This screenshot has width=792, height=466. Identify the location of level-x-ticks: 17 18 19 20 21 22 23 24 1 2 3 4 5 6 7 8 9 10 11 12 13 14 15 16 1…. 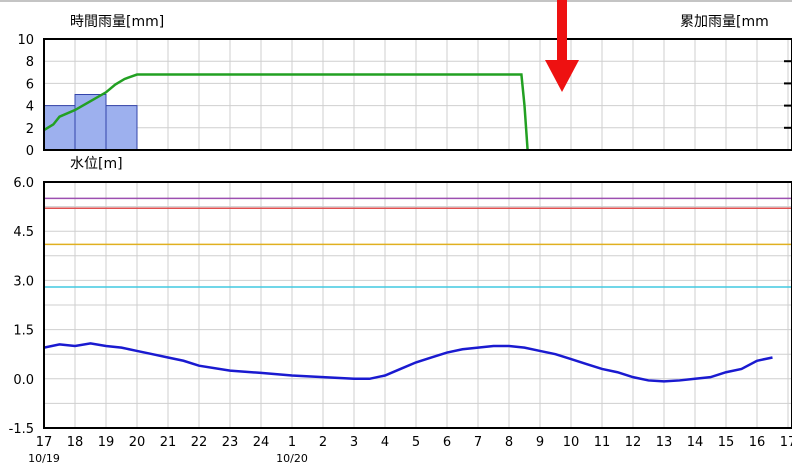
(414, 442).